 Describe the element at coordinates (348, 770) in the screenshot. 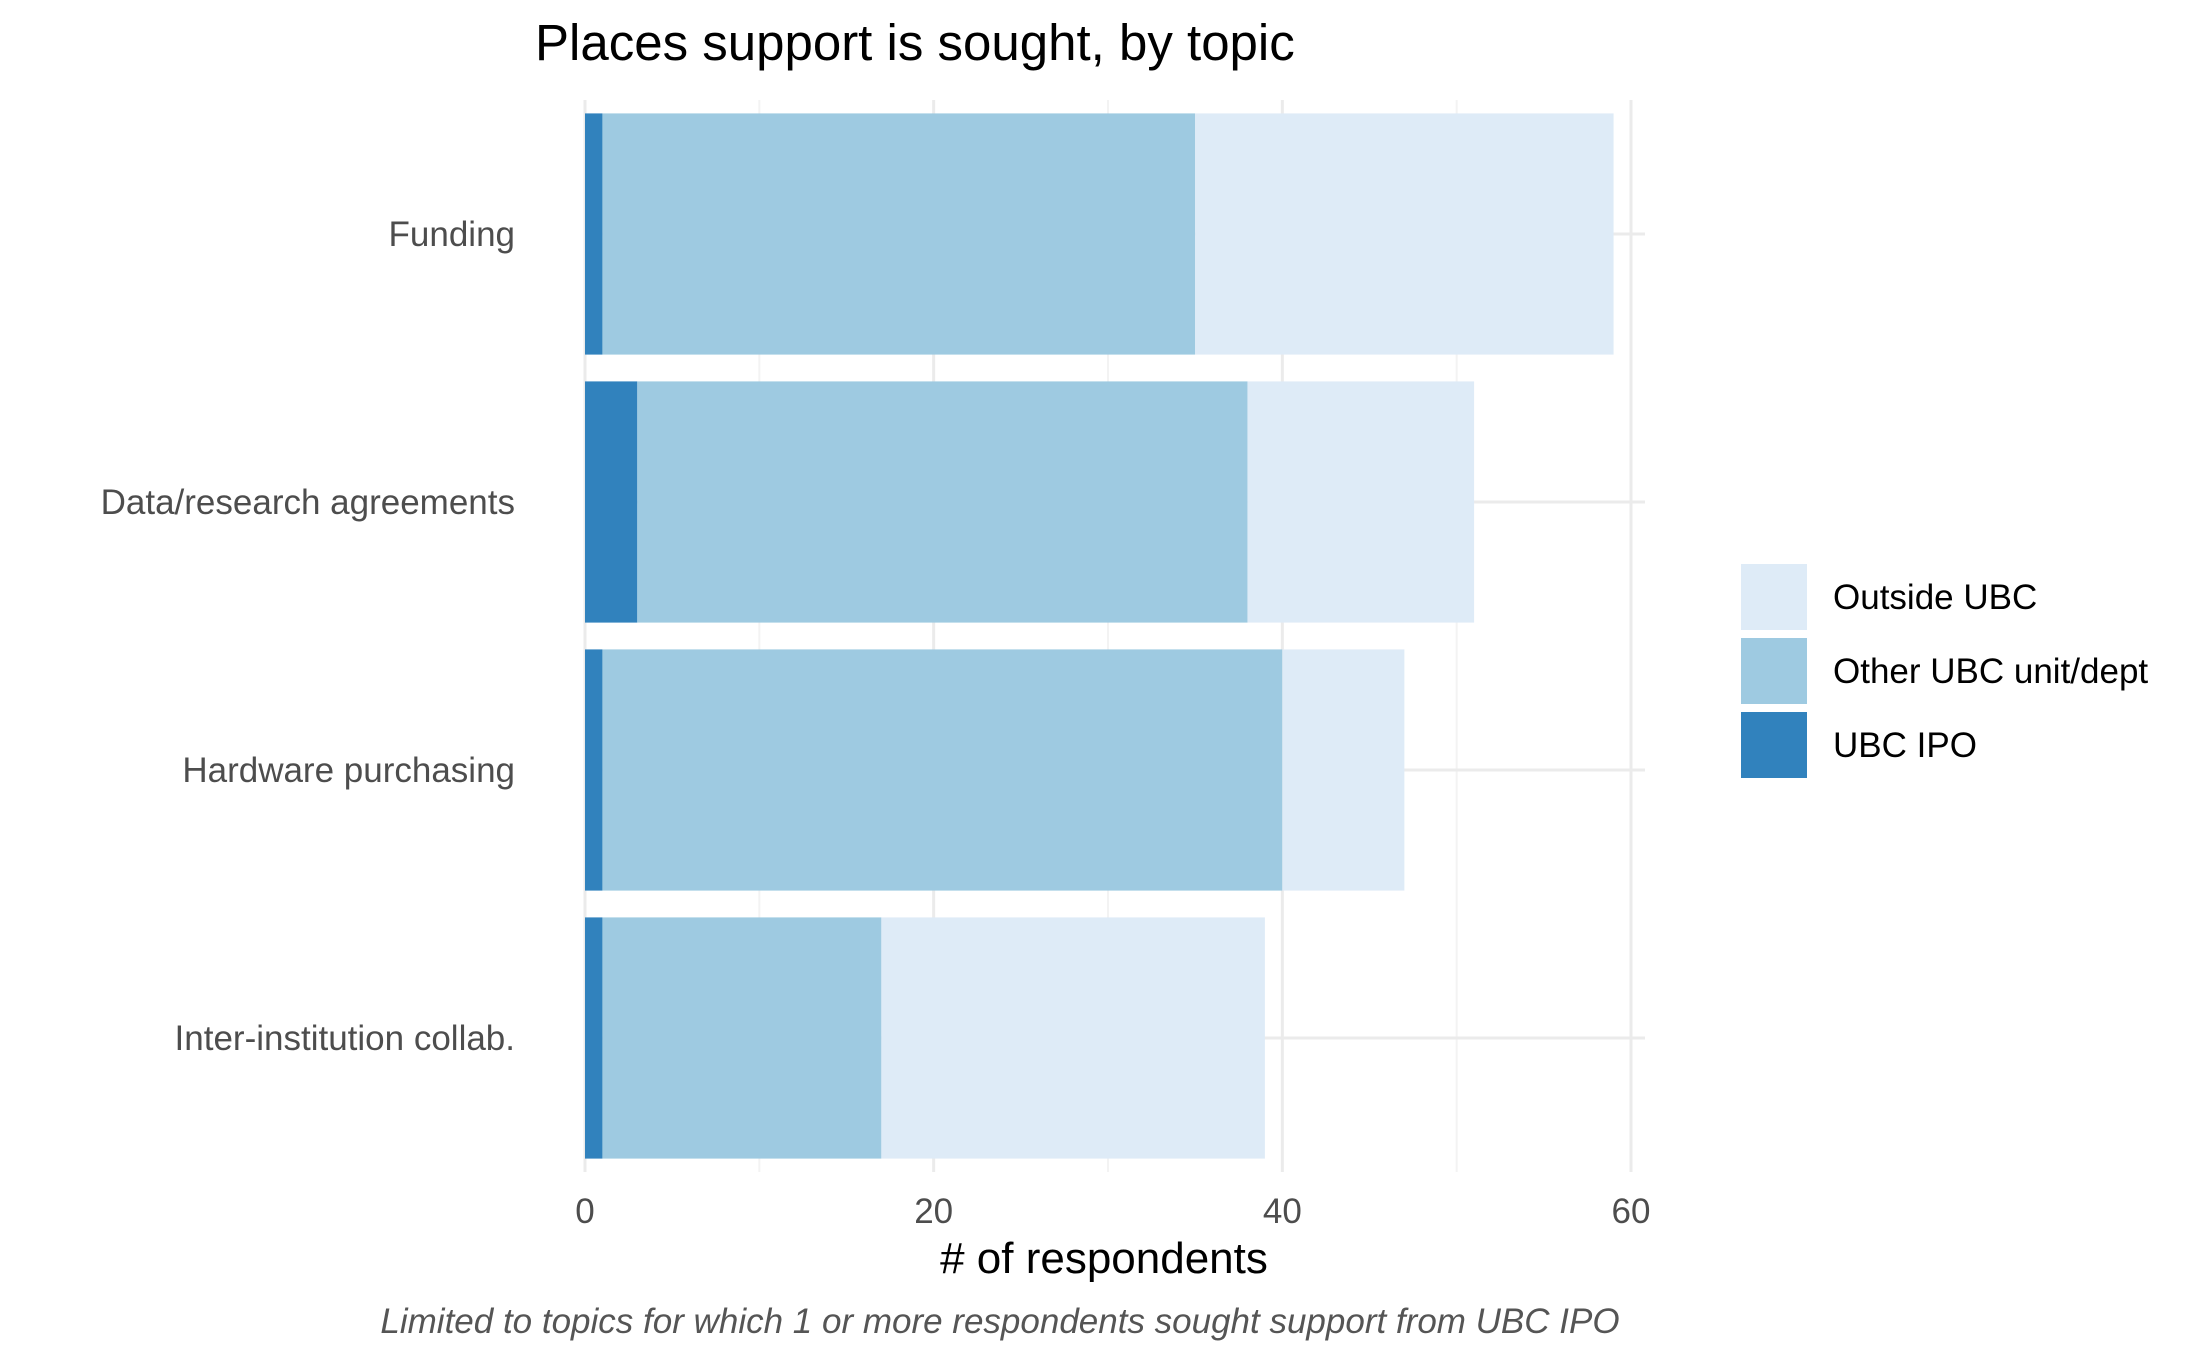

I see `category-label-hardware-purchasing: Hardware purchasing` at that location.